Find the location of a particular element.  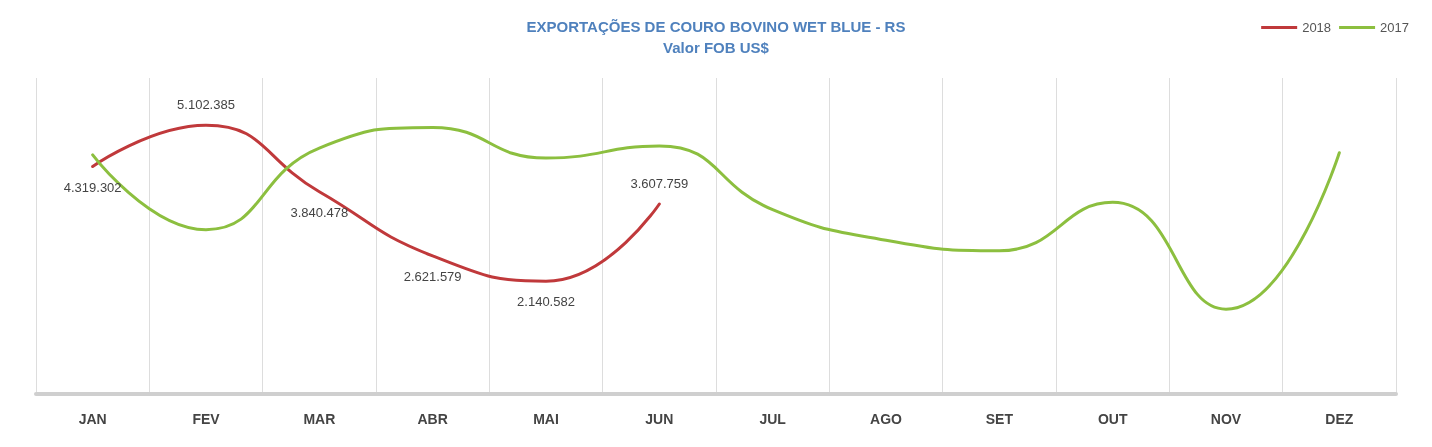

x-tick-label: NOV is located at coordinates (1226, 419).